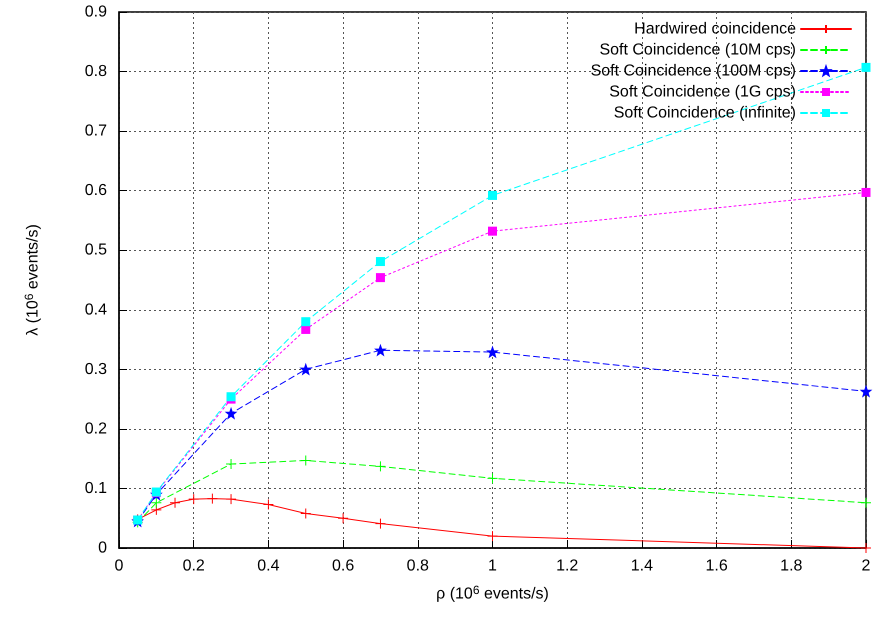 The image size is (877, 628). I want to click on y-tick-label: 0.6, so click(96, 191).